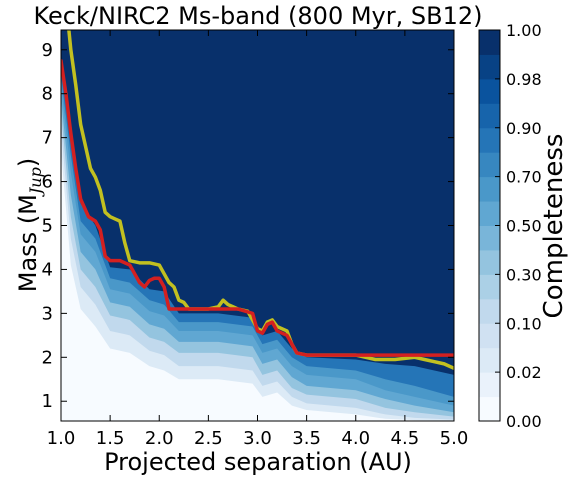 The height and width of the screenshot is (480, 574). Describe the element at coordinates (47, 226) in the screenshot. I see `y-tick-label: 5` at that location.